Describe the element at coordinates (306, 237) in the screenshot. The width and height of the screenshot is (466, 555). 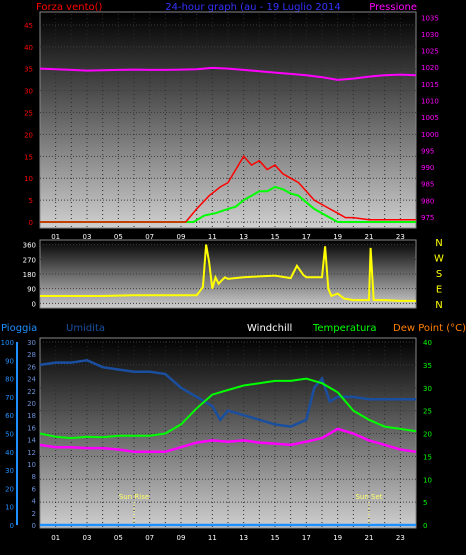
I see `hour-tick-label: 17` at that location.